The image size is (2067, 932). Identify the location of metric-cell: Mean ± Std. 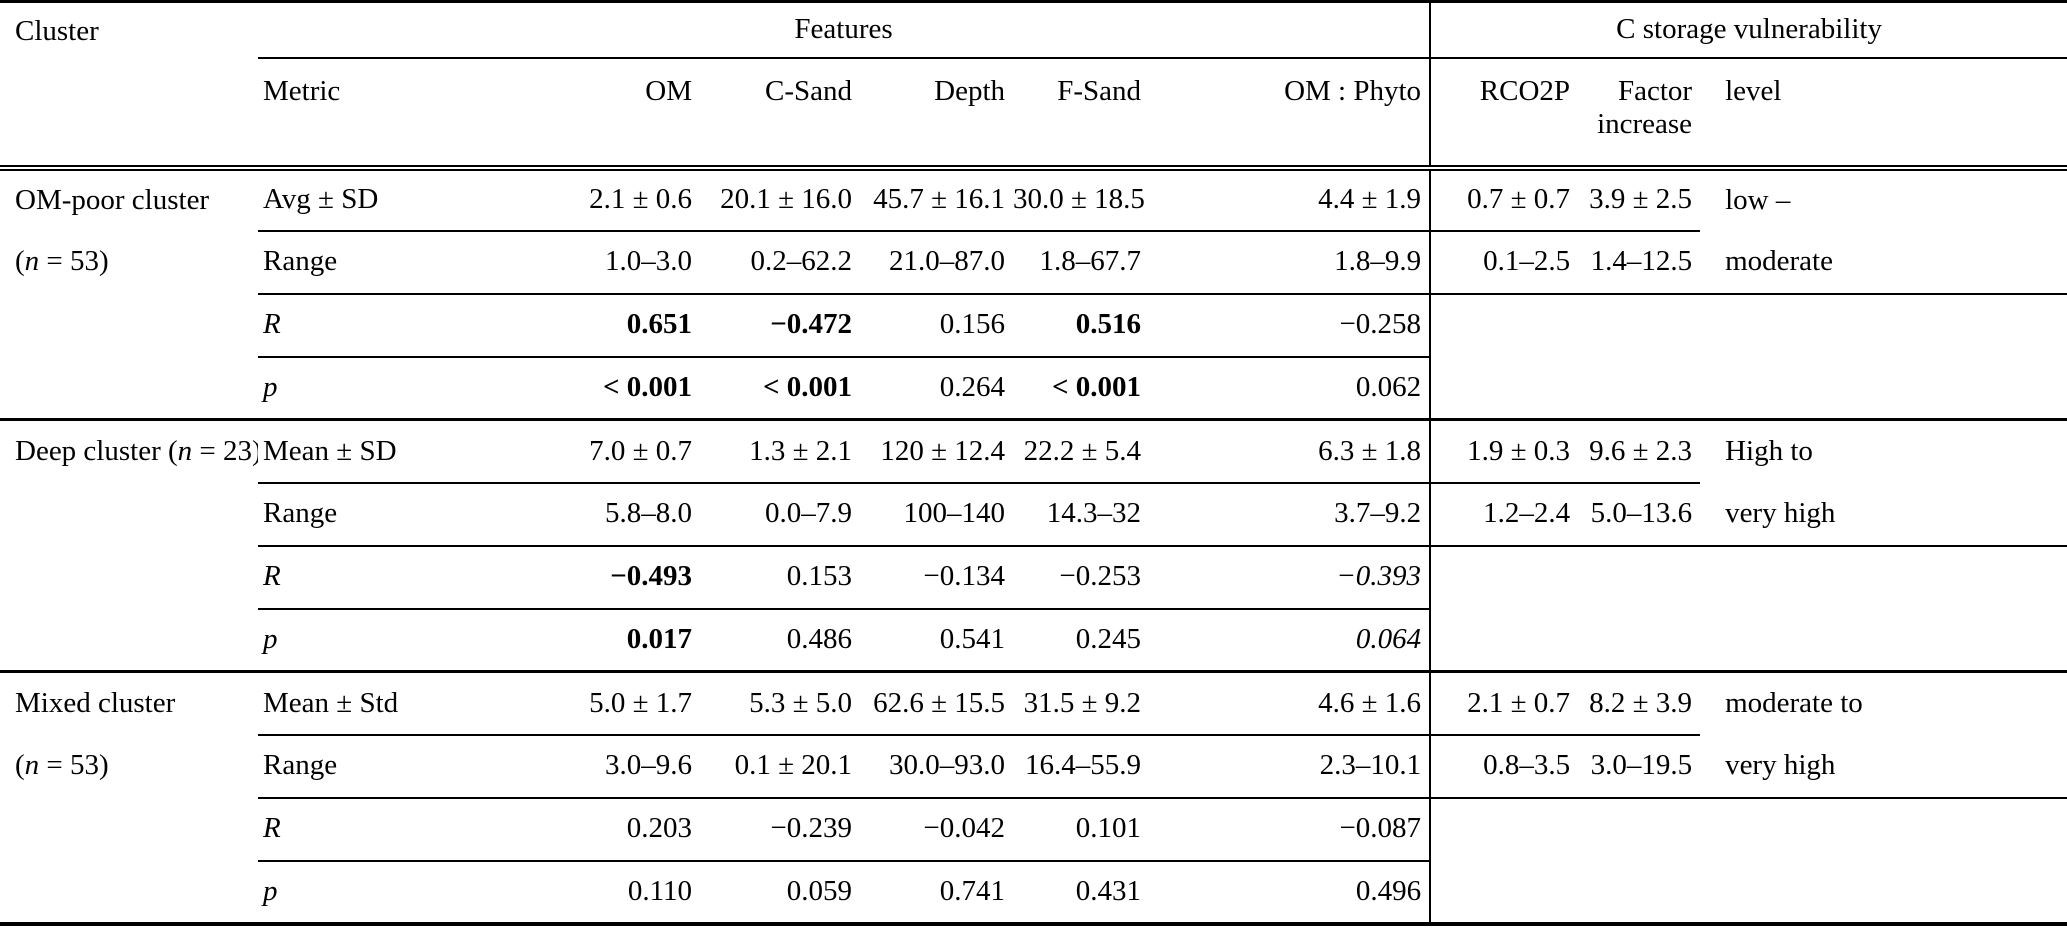
(341, 703).